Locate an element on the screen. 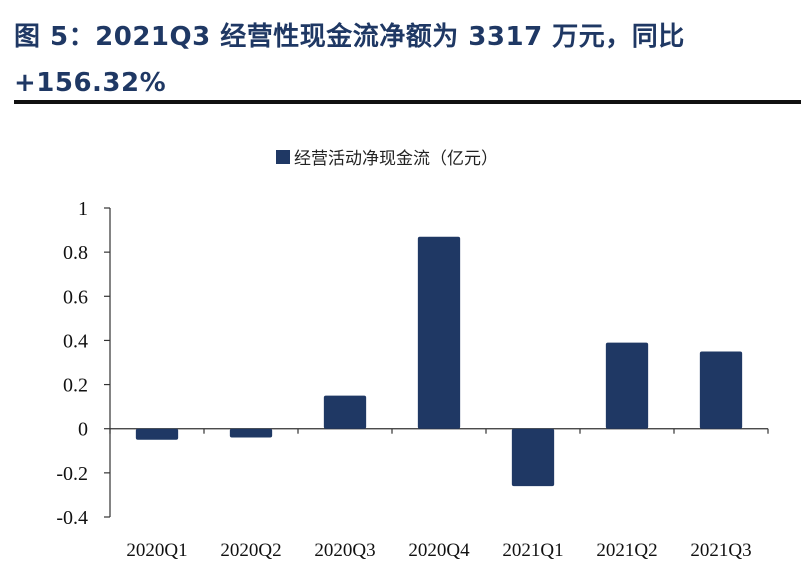 The image size is (801, 570). y-axis: 1 0.8 0.6 0.4 0.2 0 -0.2 -0.4 is located at coordinates (83, 363).